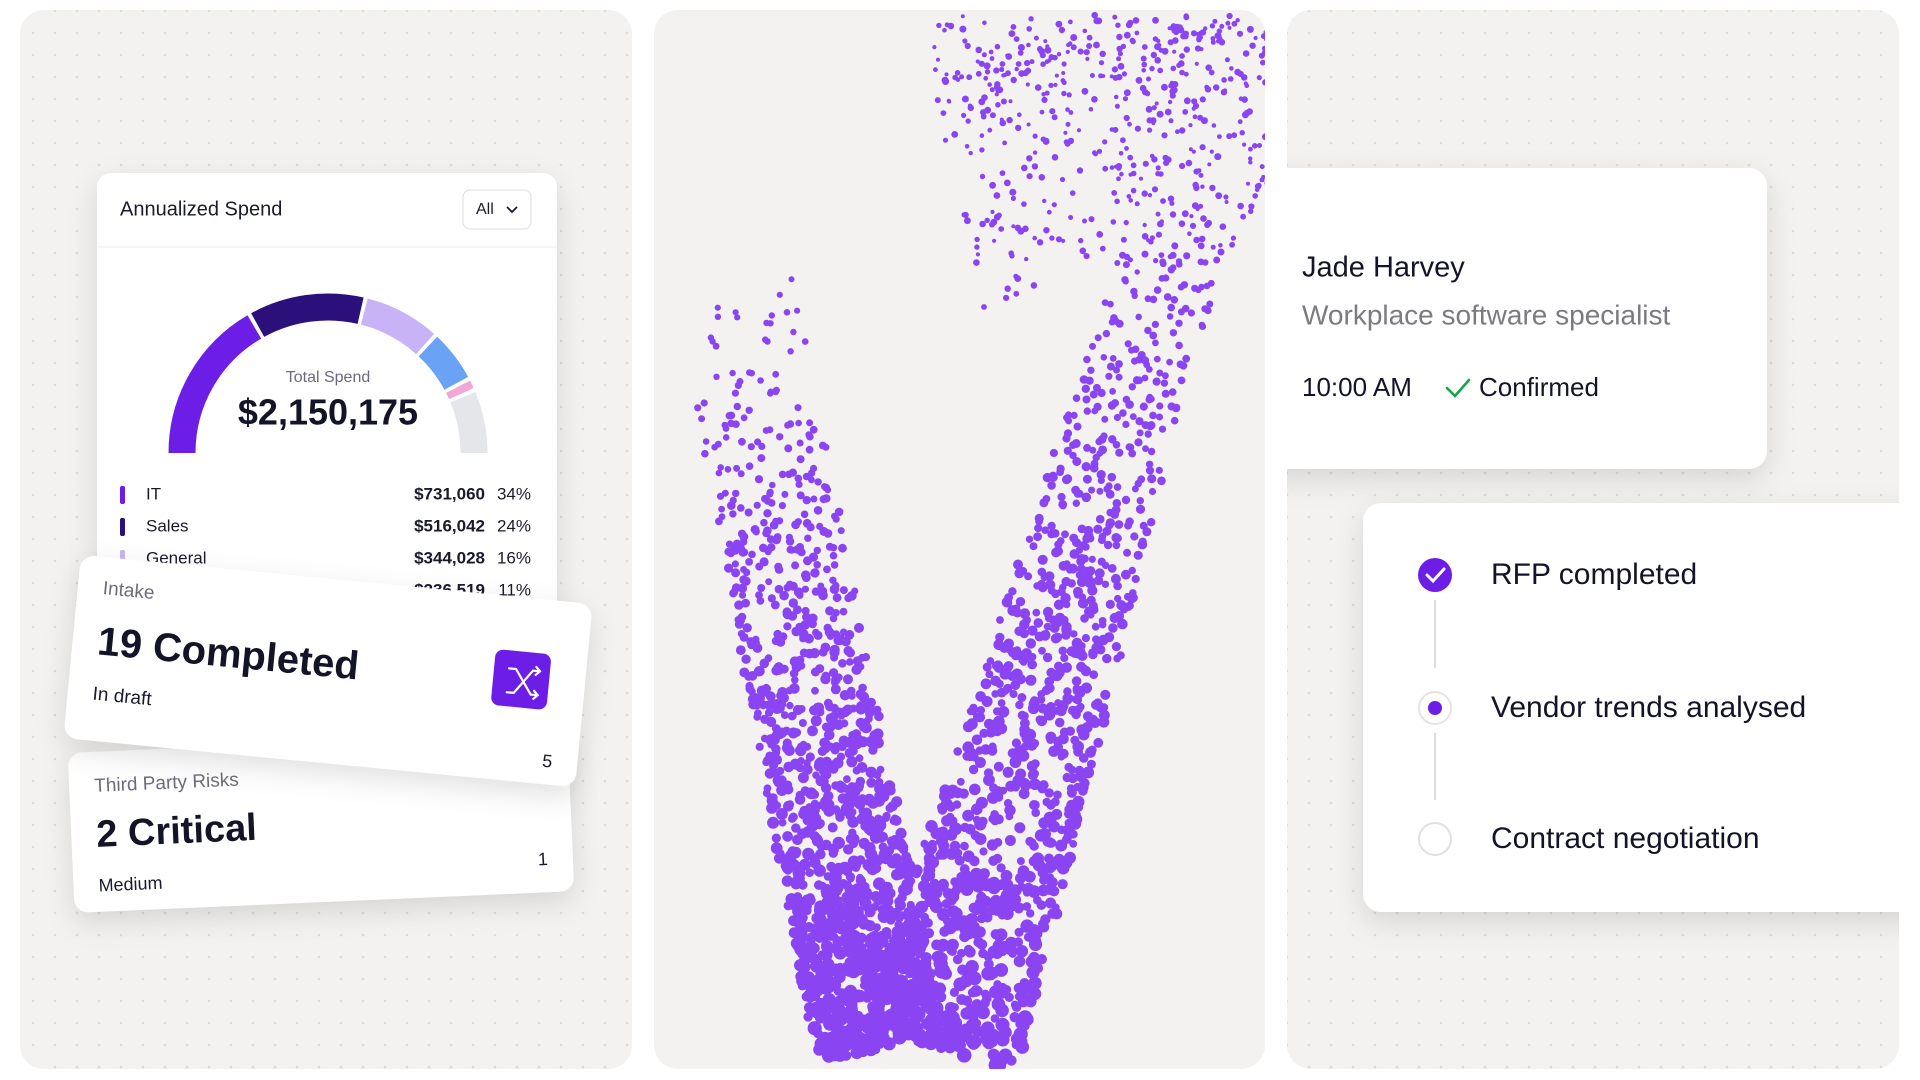 The image size is (1920, 1080). I want to click on row-share: 24%, so click(514, 525).